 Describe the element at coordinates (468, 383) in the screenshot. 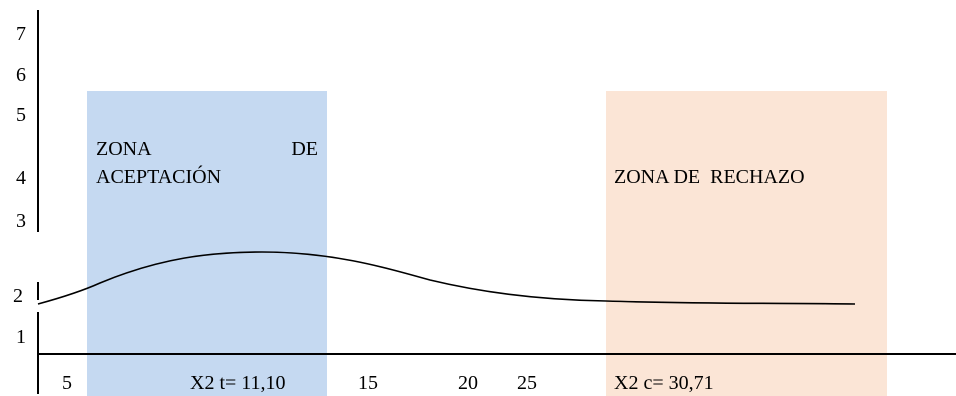

I see `x-tick-20: 20` at that location.